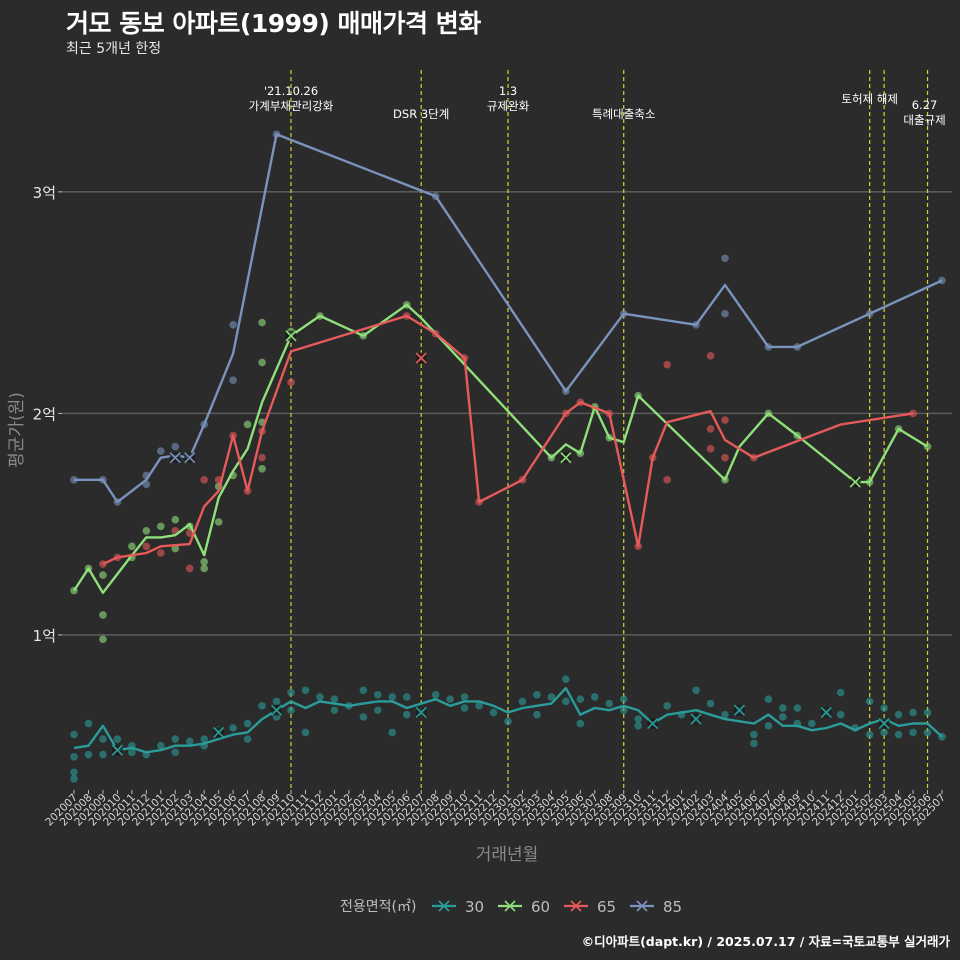 The image size is (960, 960). Describe the element at coordinates (507, 855) in the screenshot. I see `x-axis-title: 거래년월` at that location.